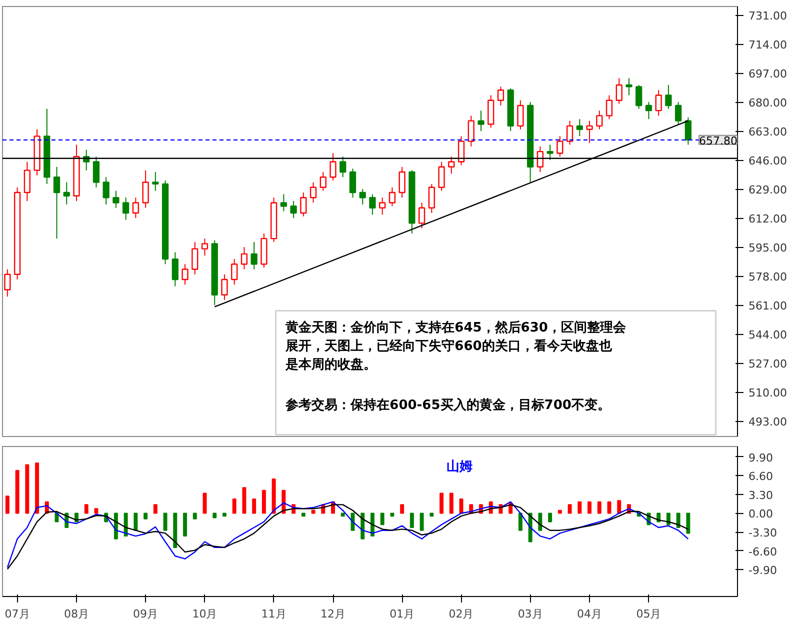 The height and width of the screenshot is (623, 789). What do you see at coordinates (767, 364) in the screenshot?
I see `y-tick-label: 527.00` at bounding box center [767, 364].